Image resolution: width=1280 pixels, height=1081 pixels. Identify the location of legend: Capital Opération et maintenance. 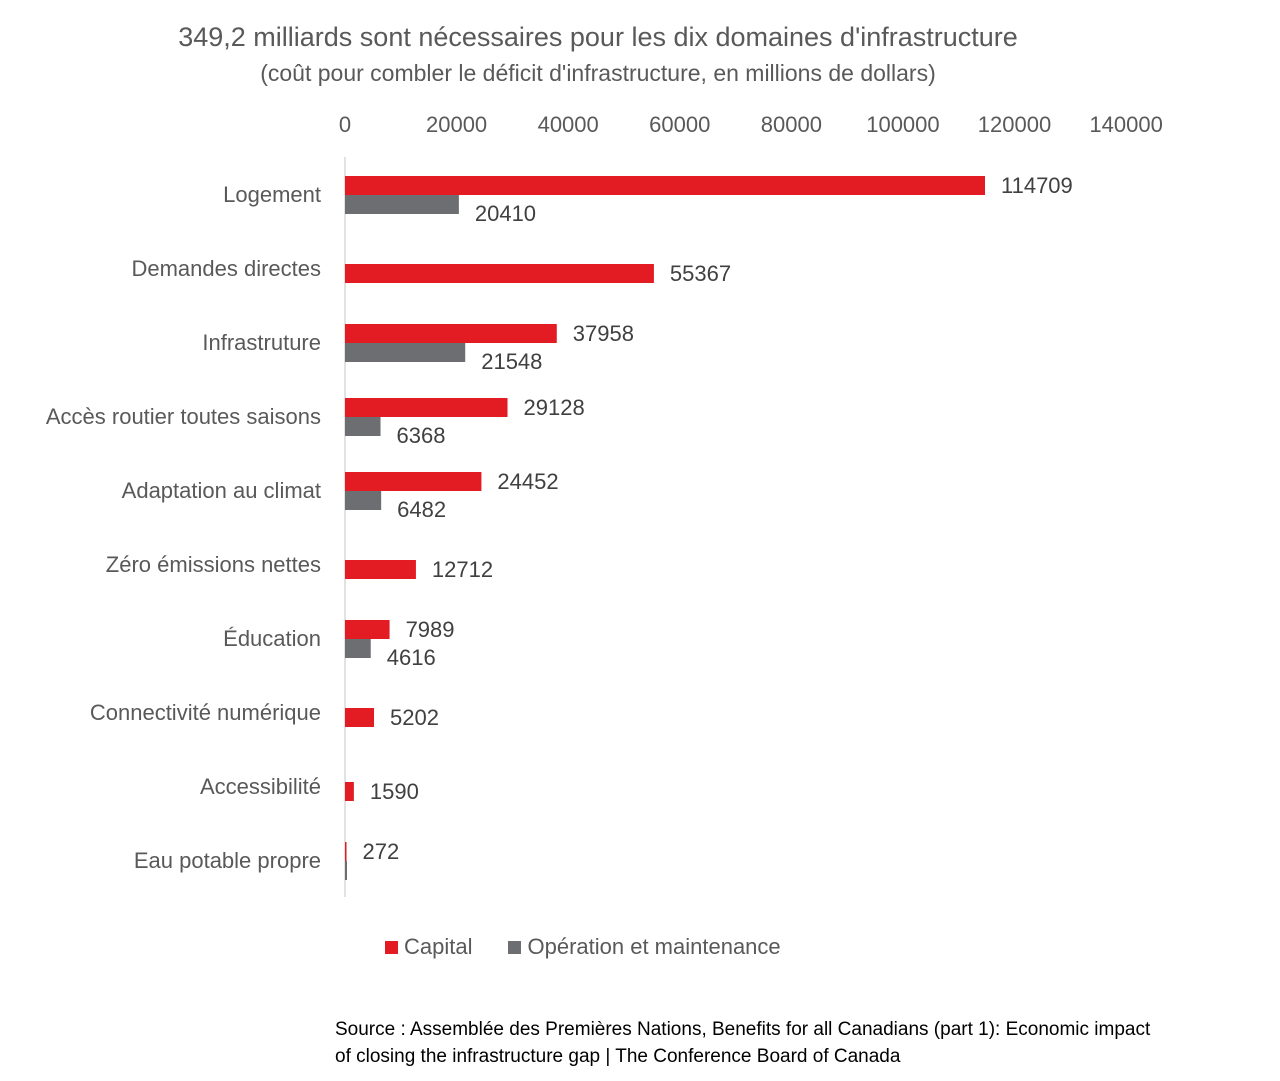
(601, 947).